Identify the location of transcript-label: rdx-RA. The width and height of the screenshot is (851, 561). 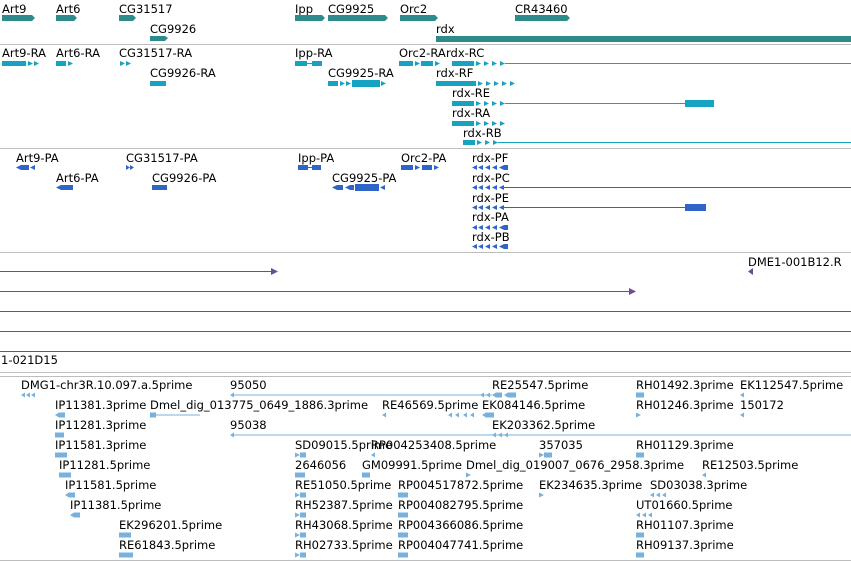
(471, 113).